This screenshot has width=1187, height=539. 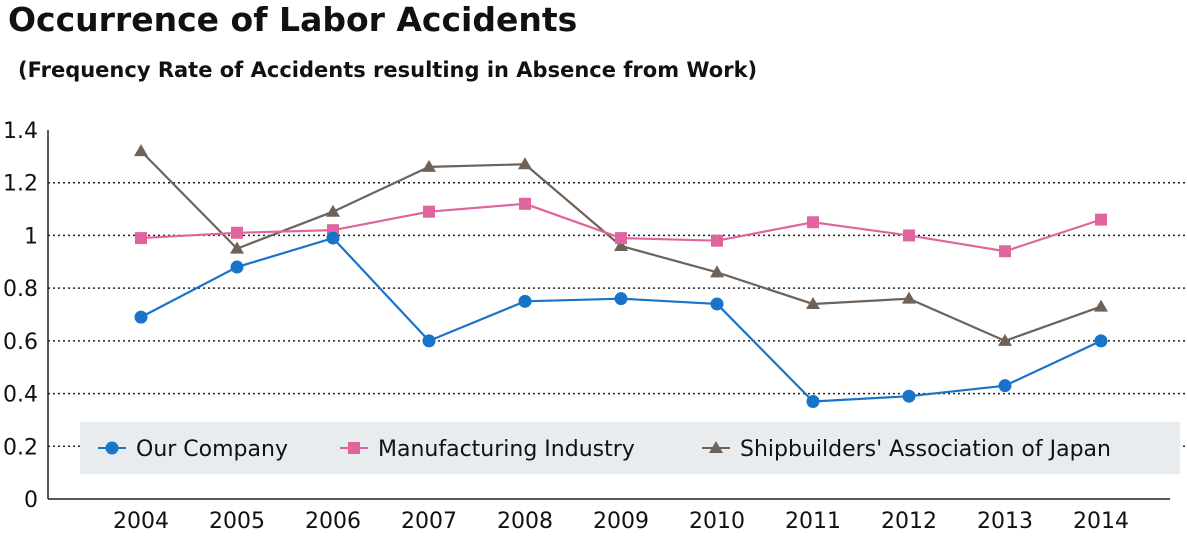 I want to click on x-tick-label: 2010, so click(x=717, y=521).